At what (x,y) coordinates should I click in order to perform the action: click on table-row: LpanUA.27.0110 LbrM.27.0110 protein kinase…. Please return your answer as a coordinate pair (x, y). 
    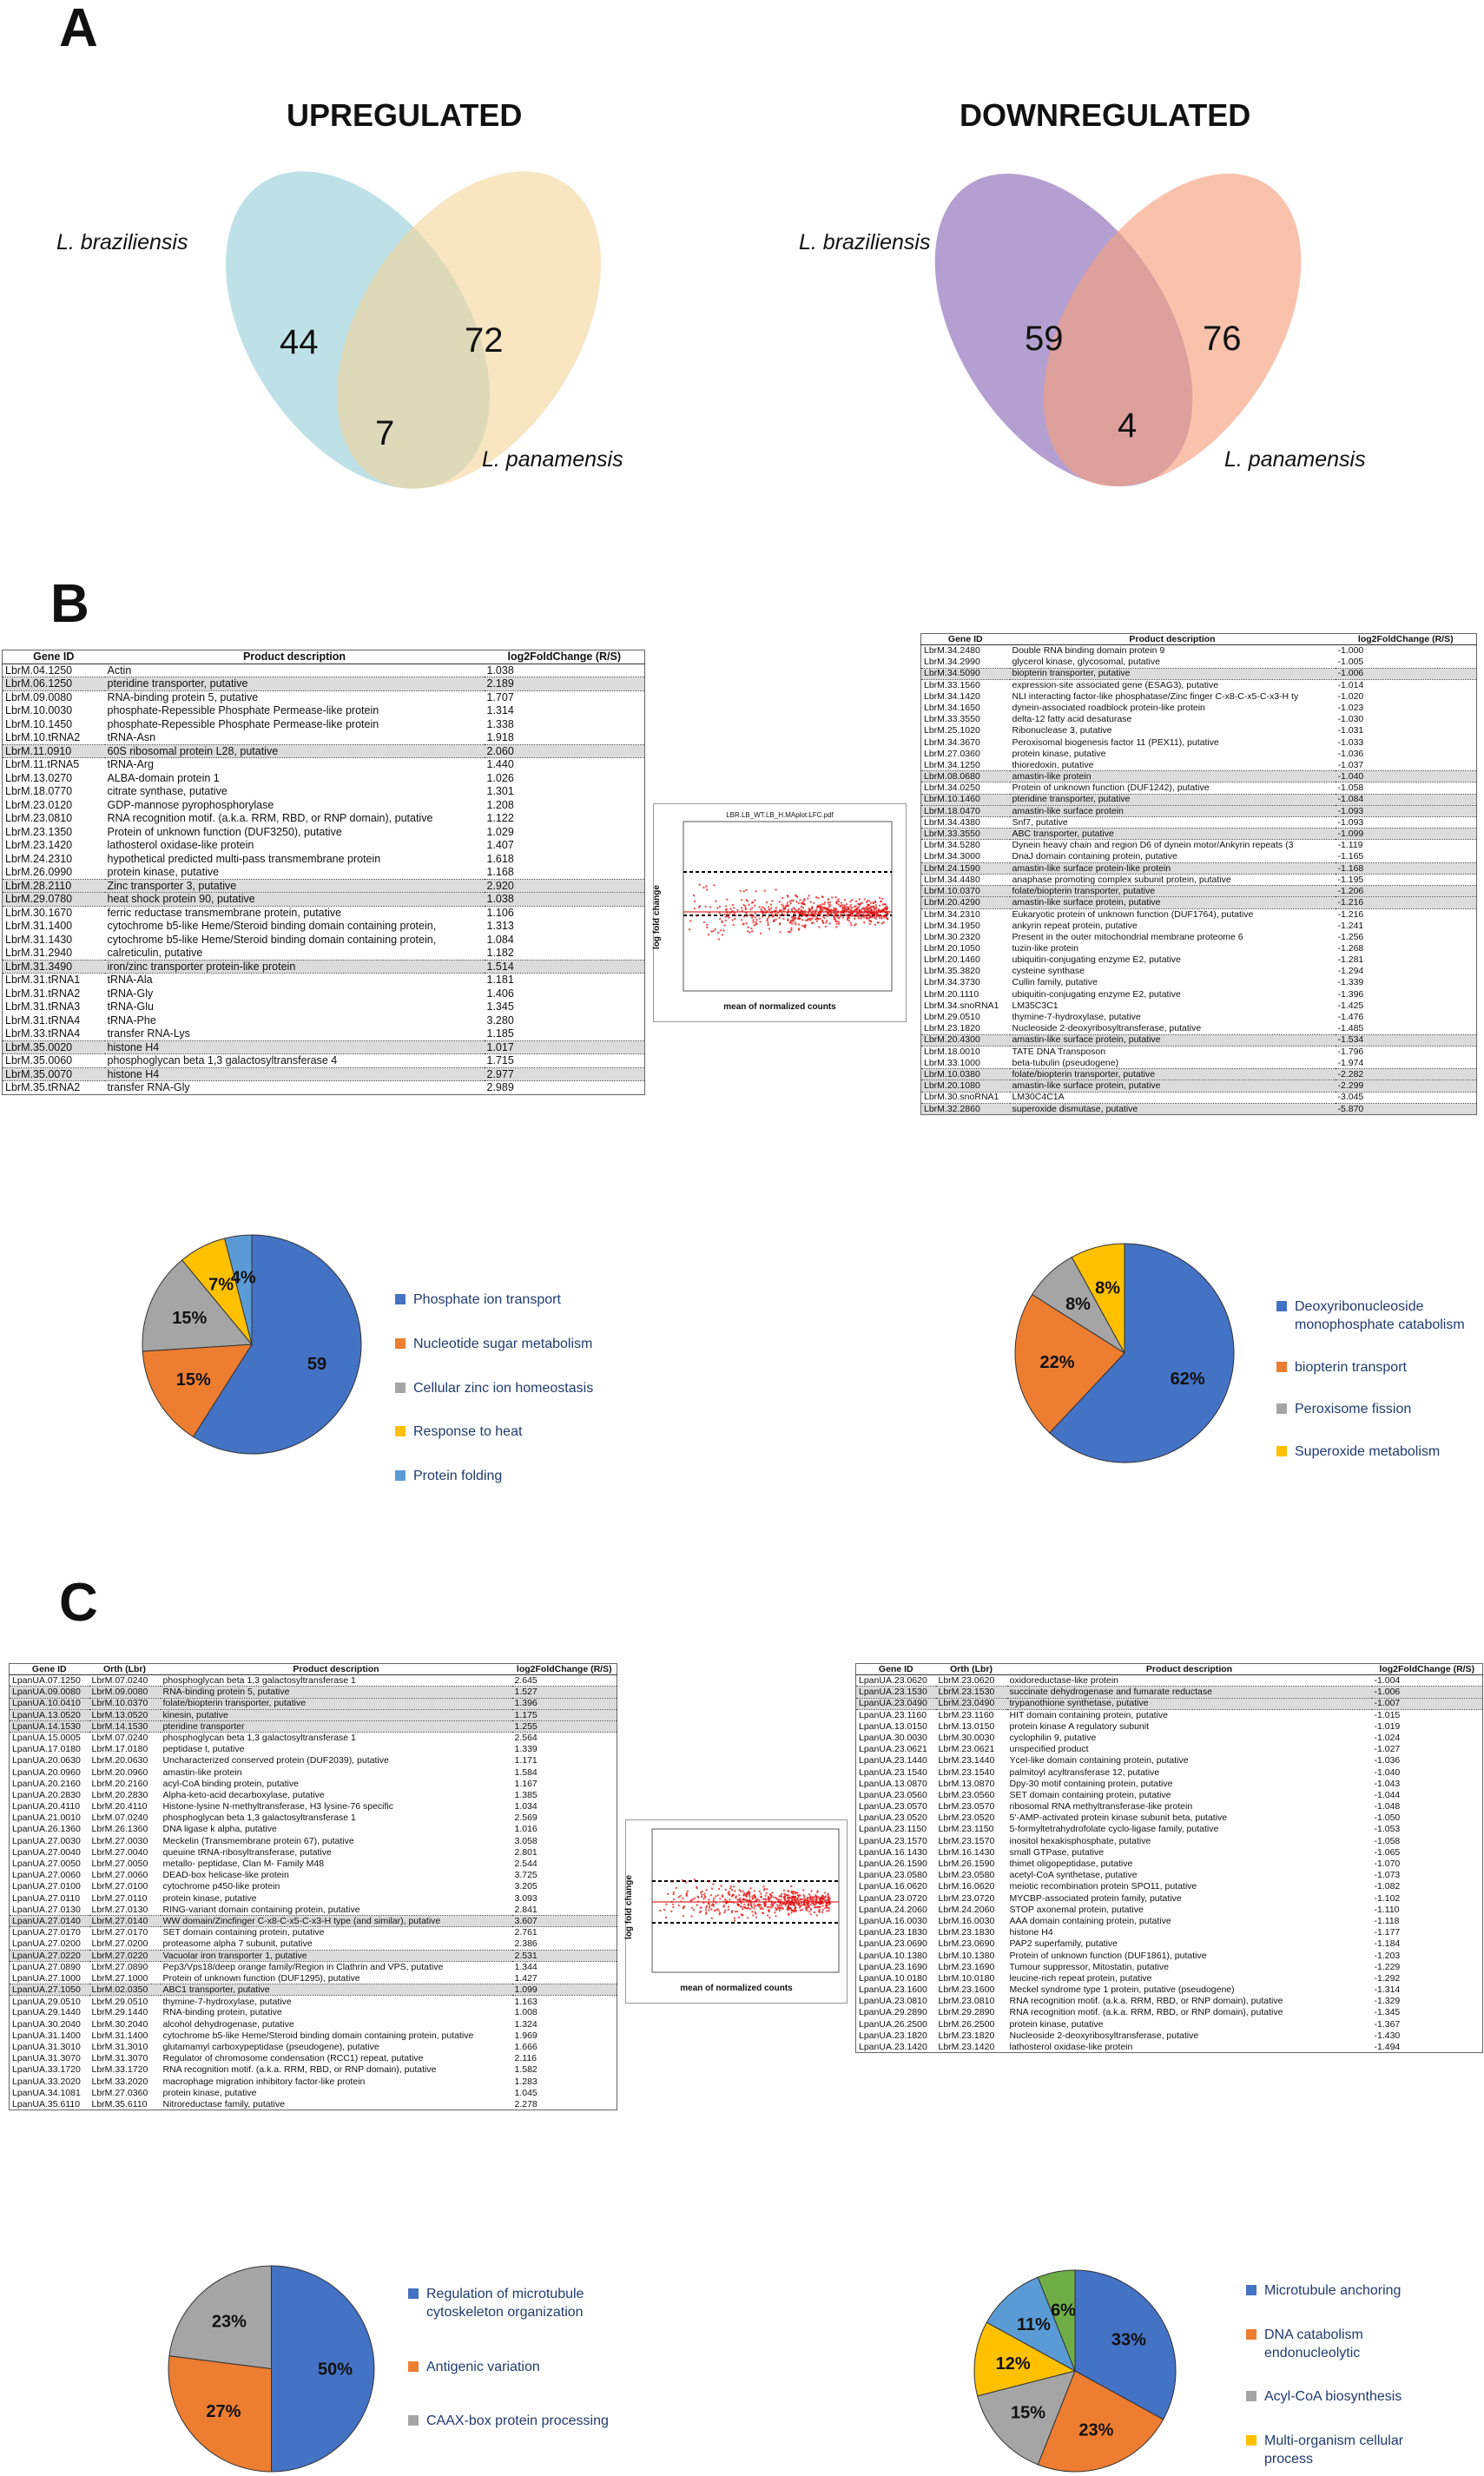
    Looking at the image, I should click on (313, 1898).